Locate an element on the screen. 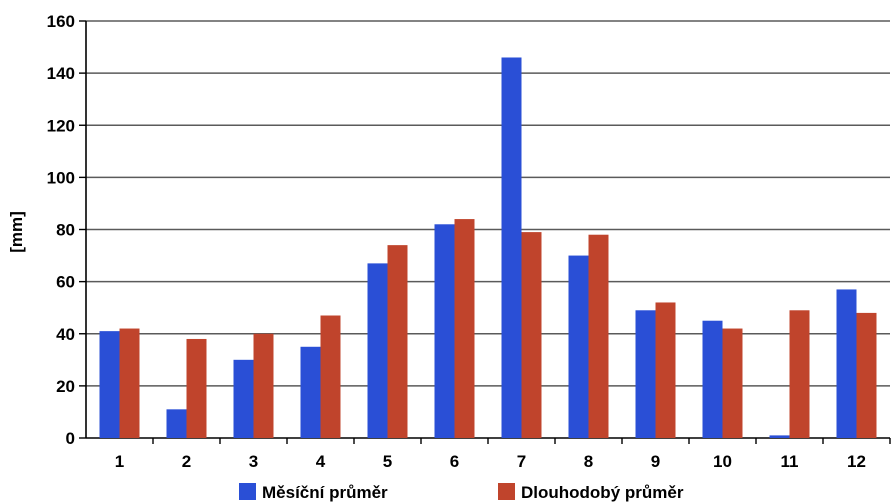 This screenshot has width=892, height=502. y-tick-label: 140 is located at coordinates (61, 73).